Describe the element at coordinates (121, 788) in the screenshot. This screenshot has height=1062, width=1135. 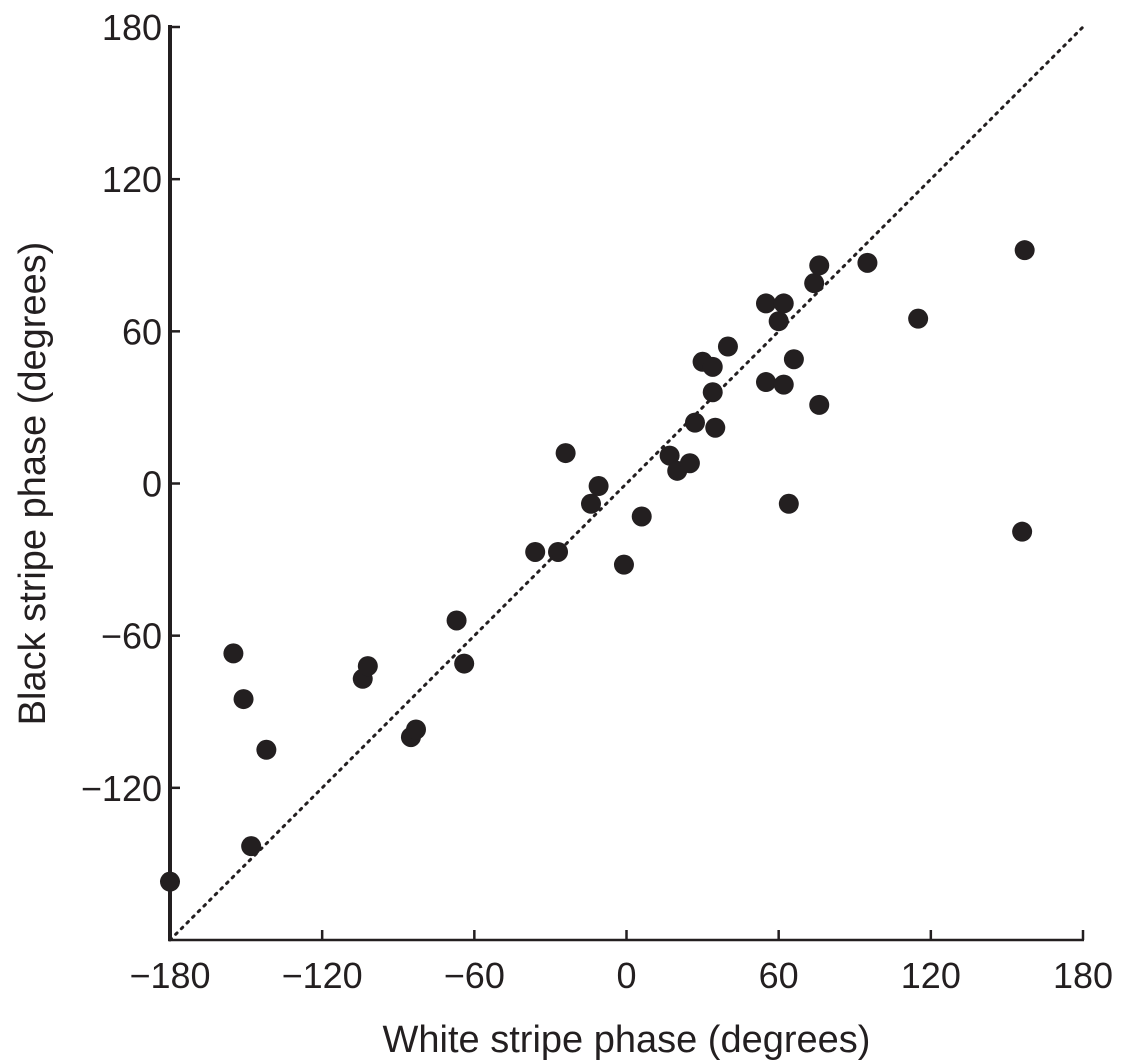
I see `y-tick-label: −120` at that location.